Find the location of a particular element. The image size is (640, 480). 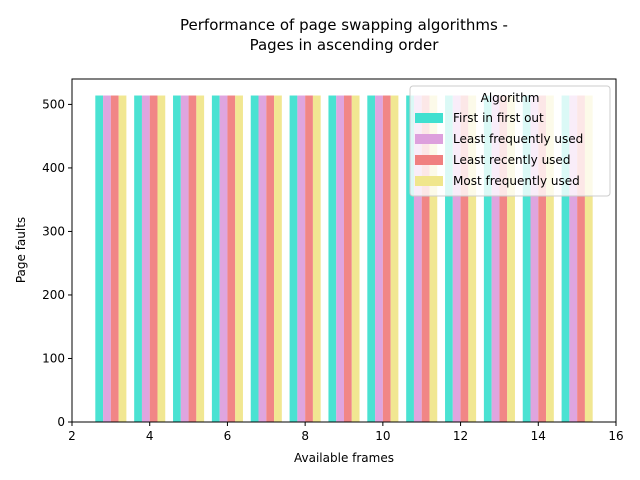

y-axis-label: Page faults is located at coordinates (21, 250).